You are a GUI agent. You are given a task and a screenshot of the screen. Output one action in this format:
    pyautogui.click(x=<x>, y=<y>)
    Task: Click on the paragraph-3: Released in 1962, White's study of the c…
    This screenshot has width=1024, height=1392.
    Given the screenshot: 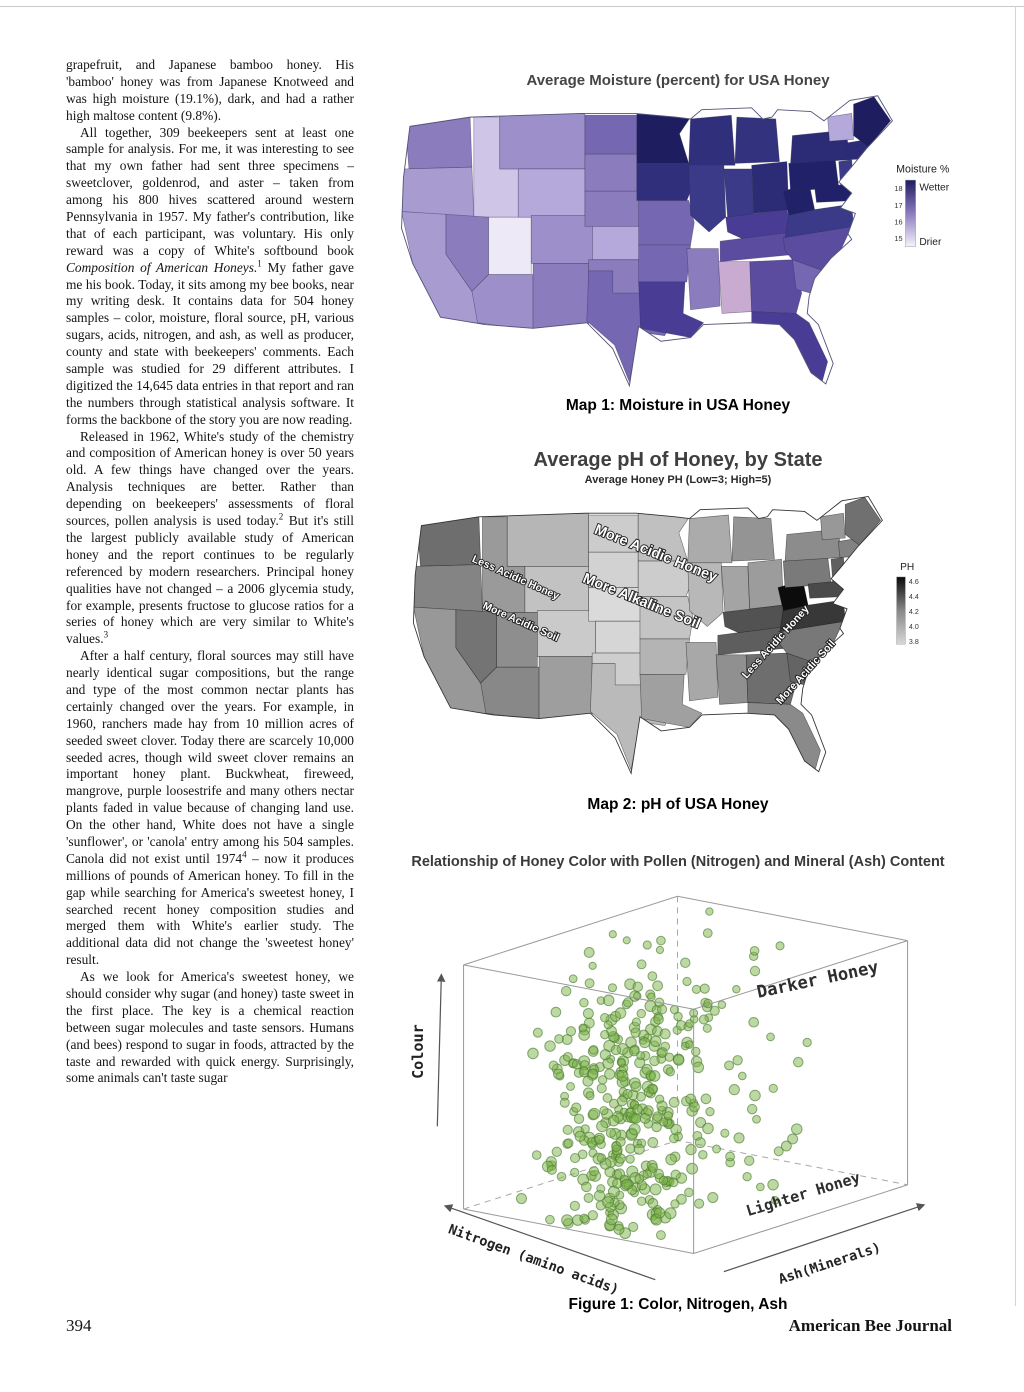 What is the action you would take?
    pyautogui.click(x=210, y=539)
    